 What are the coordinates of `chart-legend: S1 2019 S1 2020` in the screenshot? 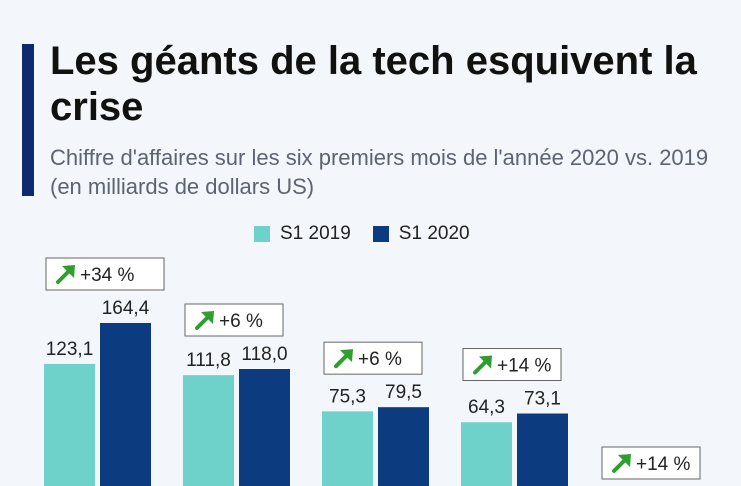 It's located at (369, 234).